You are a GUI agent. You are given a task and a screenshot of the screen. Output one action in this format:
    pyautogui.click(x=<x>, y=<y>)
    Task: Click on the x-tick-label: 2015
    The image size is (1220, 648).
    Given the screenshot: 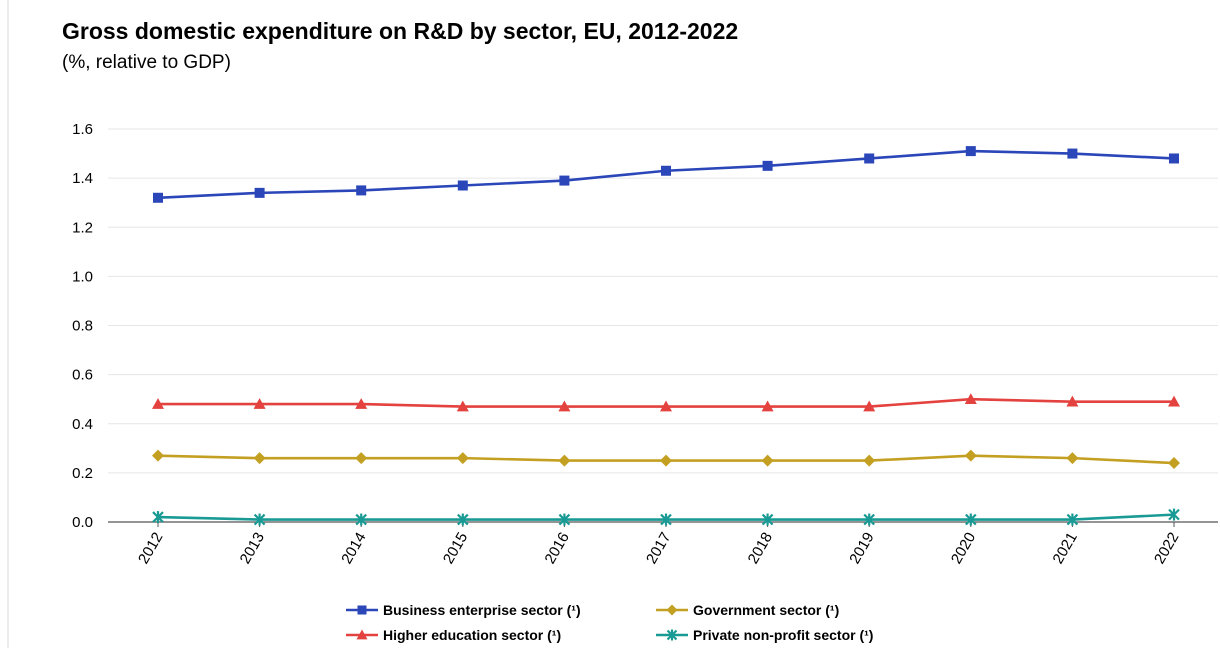 What is the action you would take?
    pyautogui.click(x=455, y=548)
    